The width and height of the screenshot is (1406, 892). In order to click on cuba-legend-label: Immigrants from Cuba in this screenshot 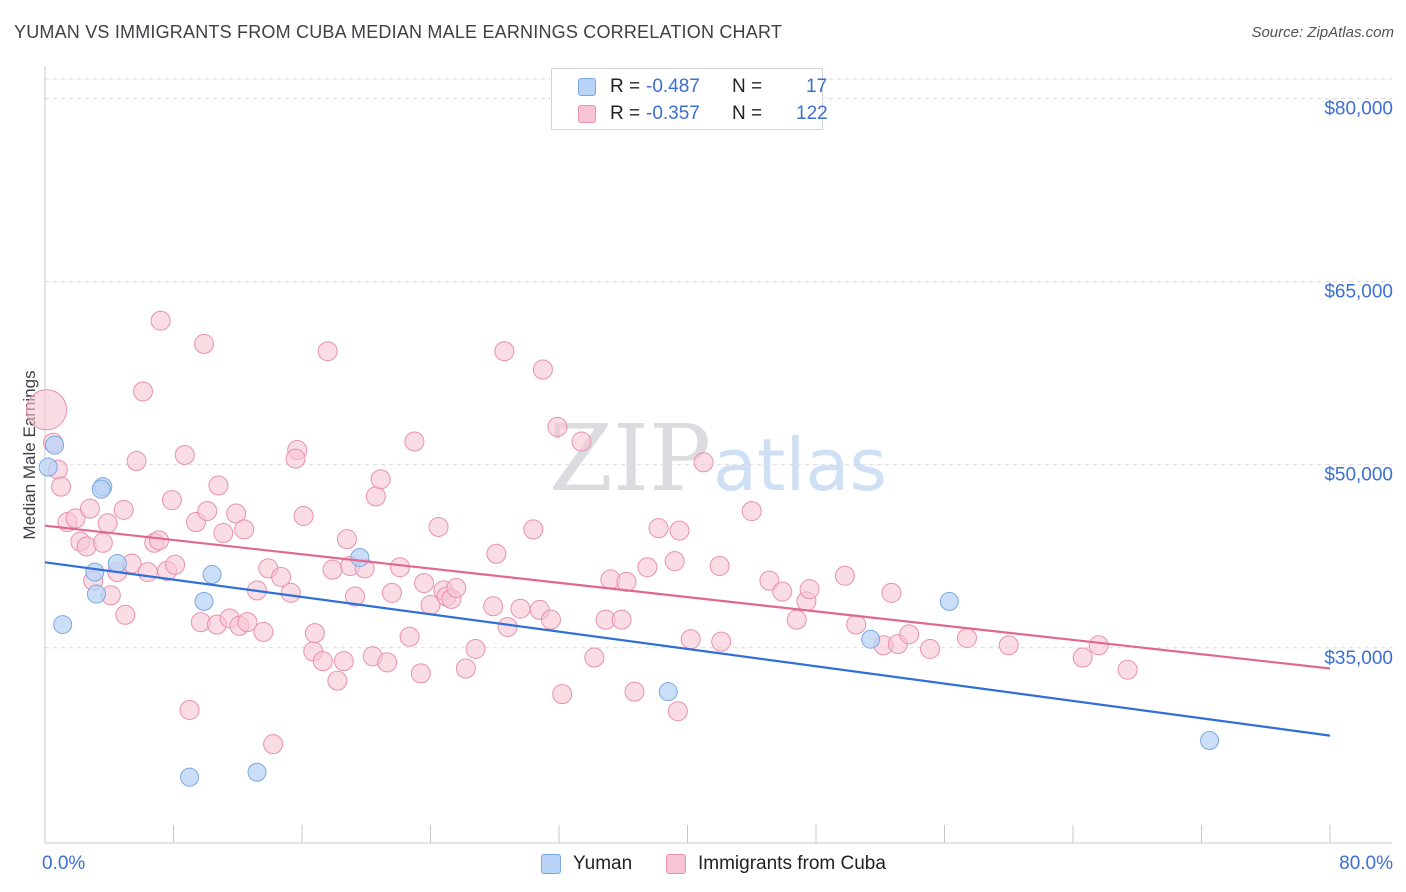, I will do `click(792, 863)`.